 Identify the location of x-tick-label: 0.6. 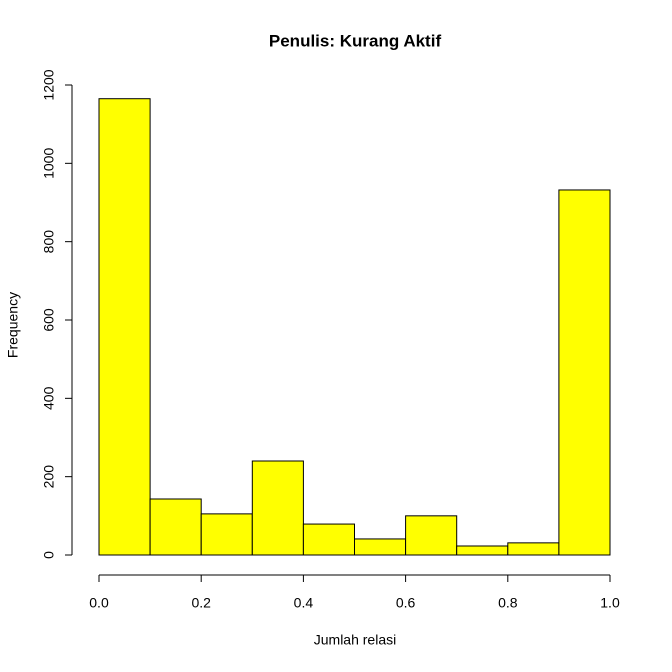
(406, 603).